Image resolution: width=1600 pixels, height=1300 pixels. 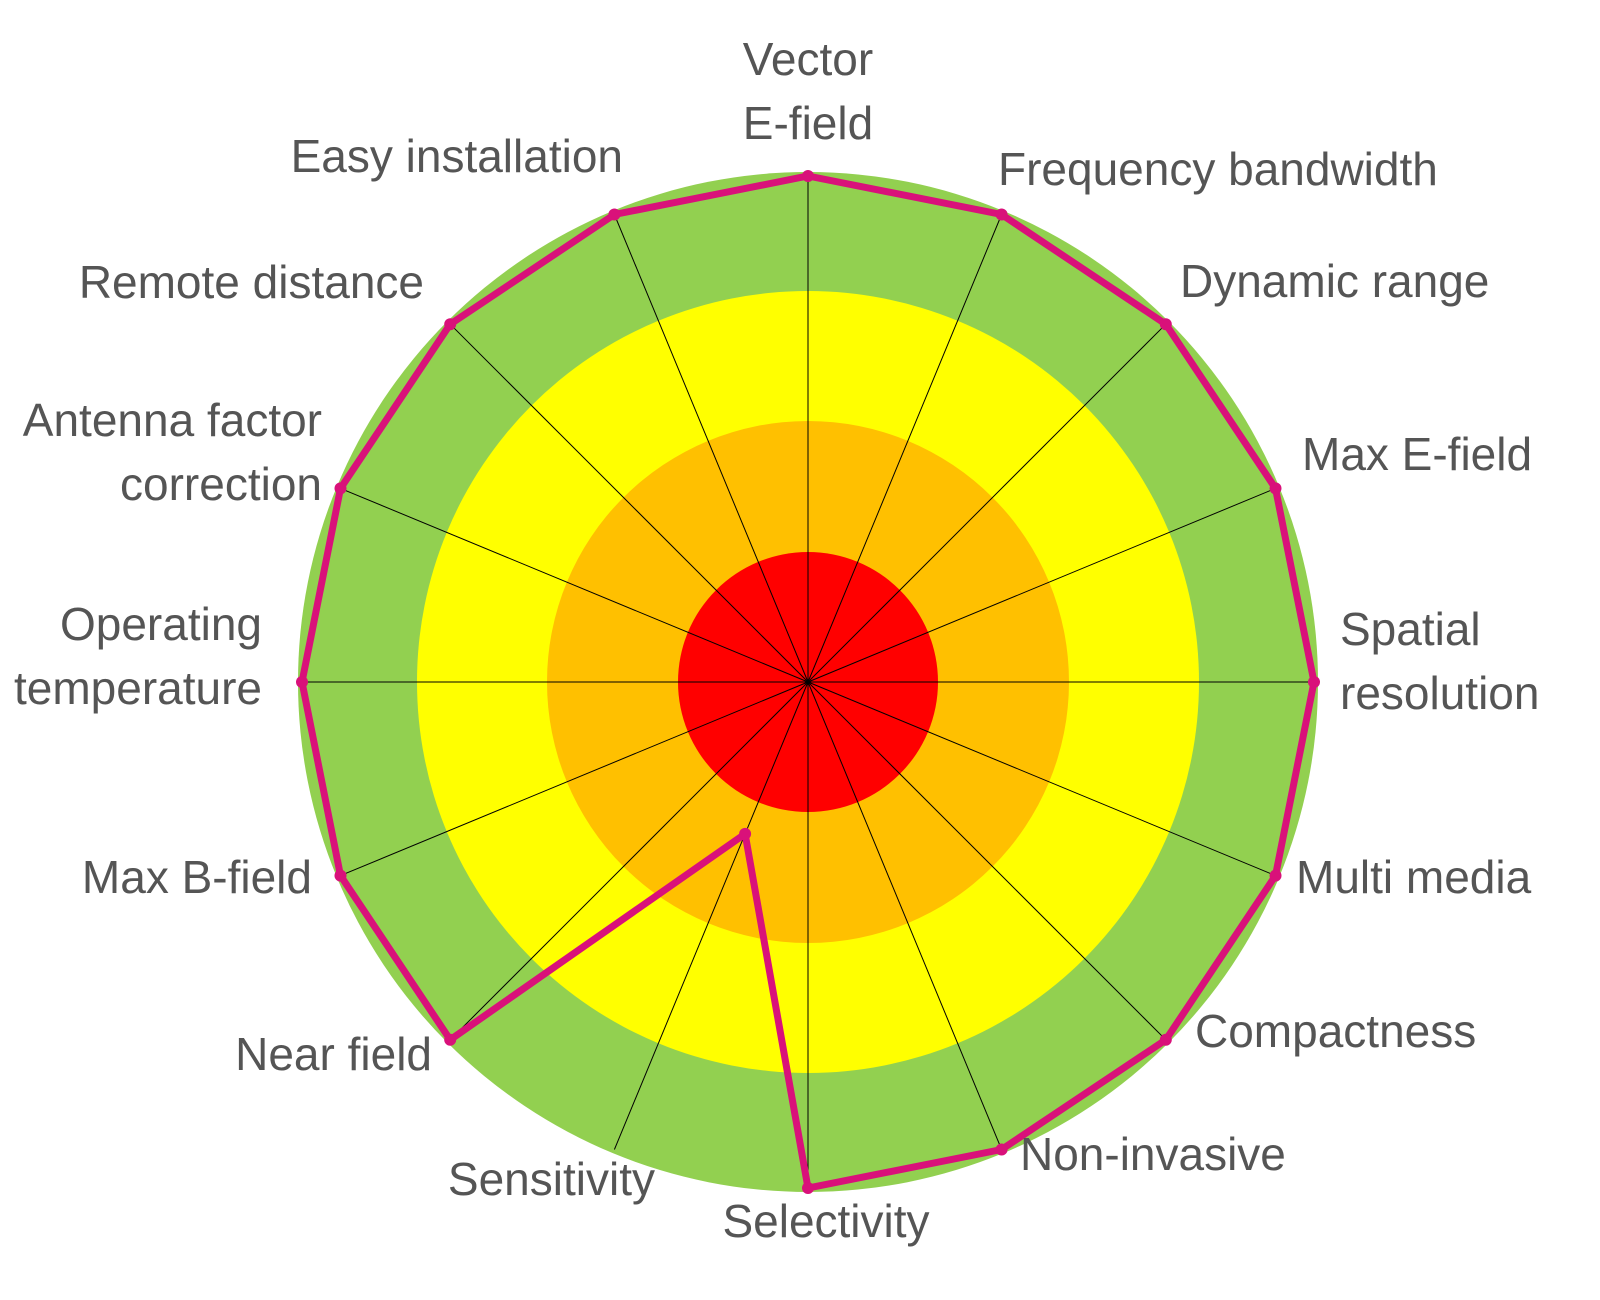 I want to click on axis-label-10: Near field, so click(x=333, y=1054).